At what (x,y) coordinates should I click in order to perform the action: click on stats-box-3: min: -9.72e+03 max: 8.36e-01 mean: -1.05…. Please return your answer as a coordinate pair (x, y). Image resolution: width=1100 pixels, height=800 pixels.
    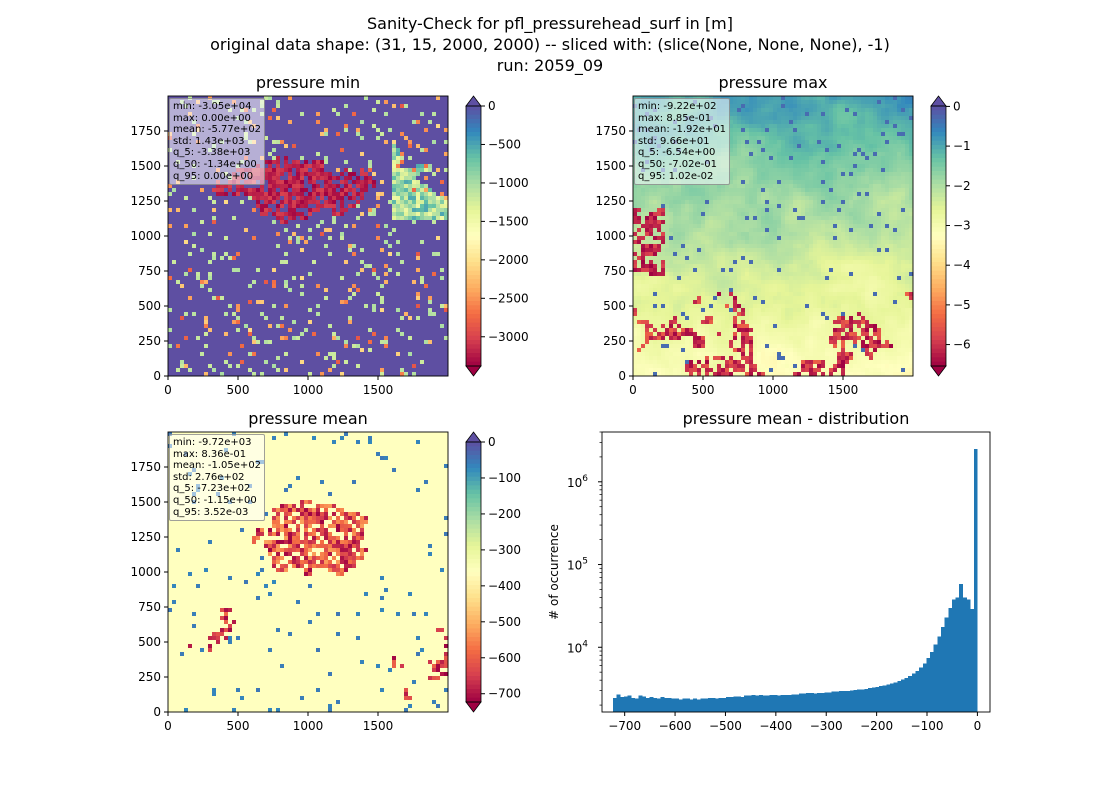
    Looking at the image, I should click on (217, 478).